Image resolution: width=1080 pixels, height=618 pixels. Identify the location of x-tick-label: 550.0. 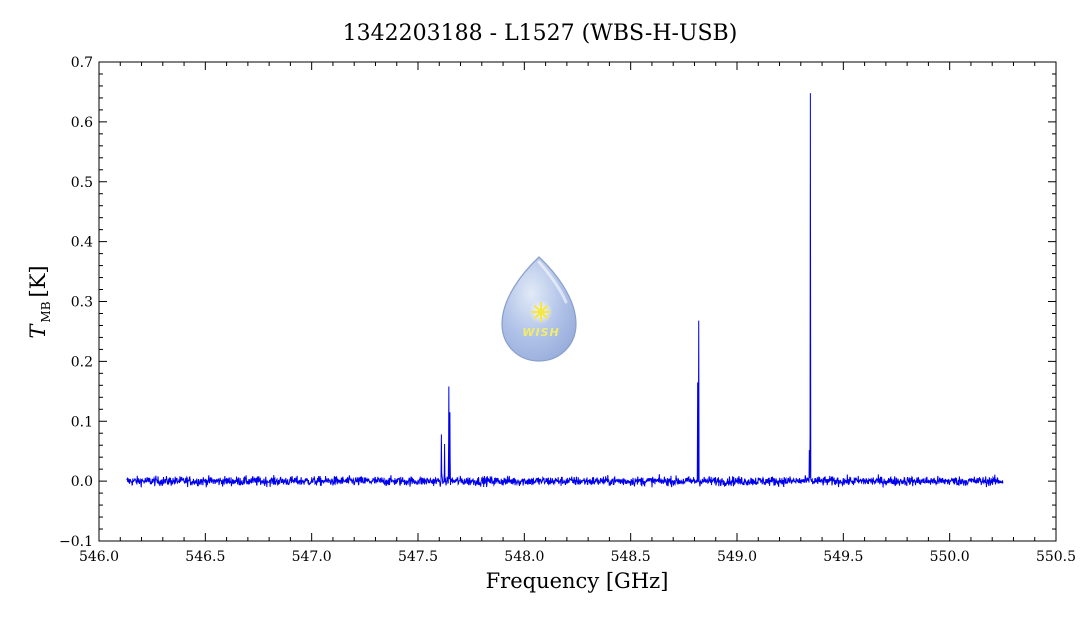
(950, 557).